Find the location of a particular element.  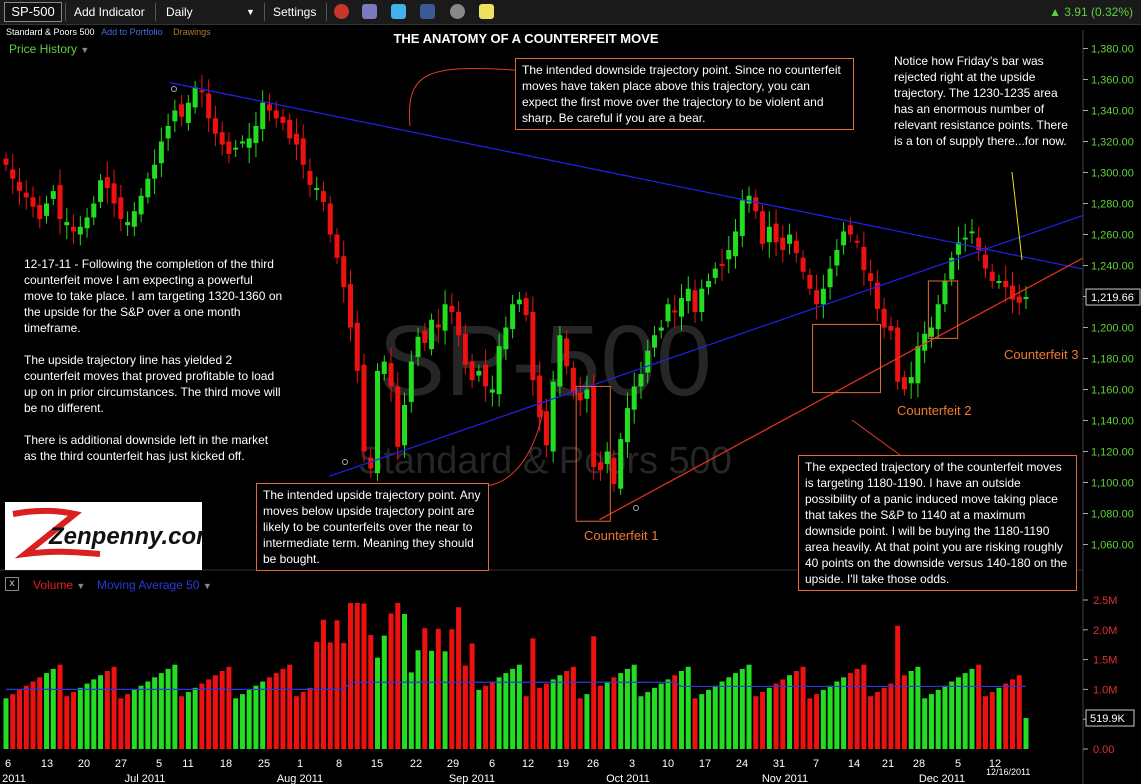

close-icon: x is located at coordinates (12, 584).